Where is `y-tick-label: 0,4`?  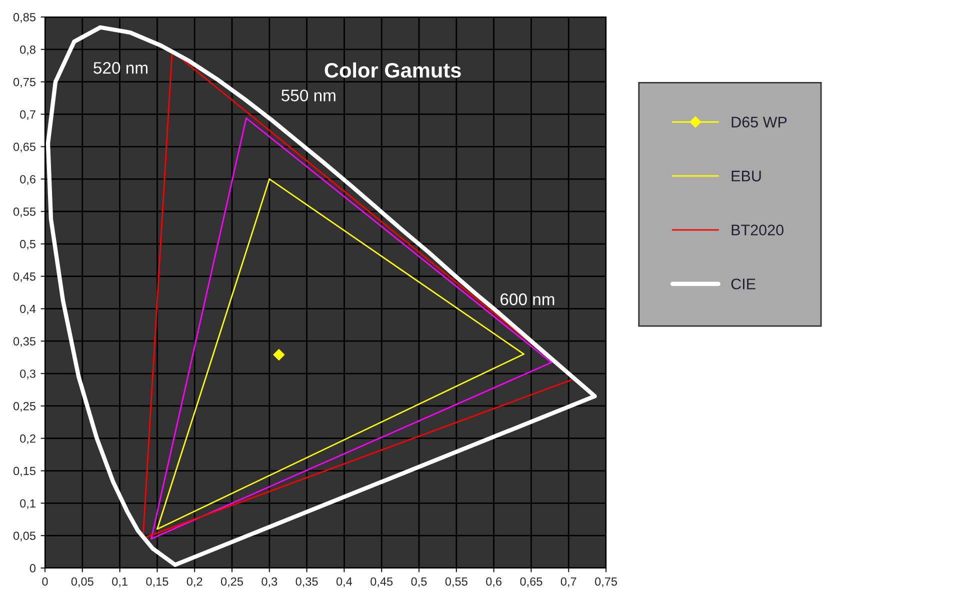
y-tick-label: 0,4 is located at coordinates (28, 309).